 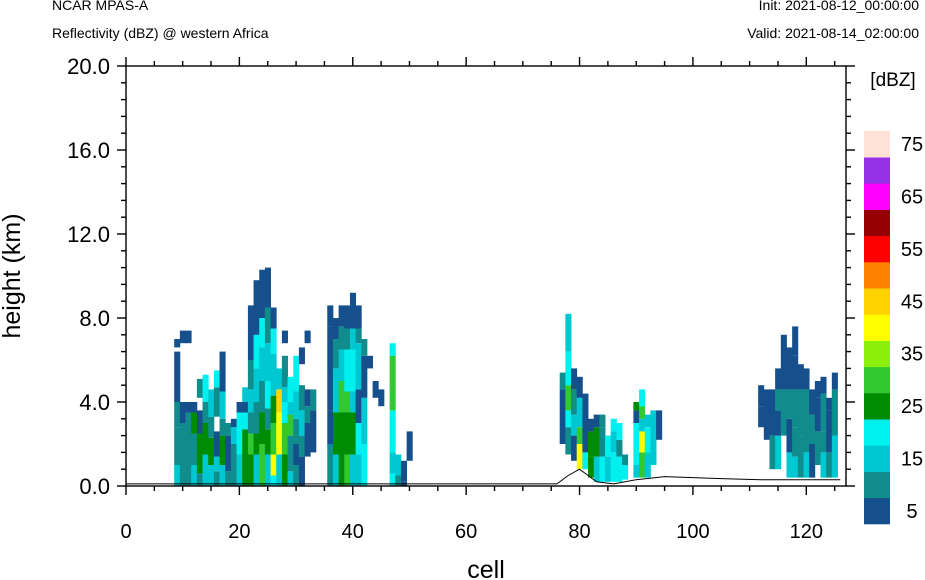 I want to click on y-tick-label: 0.0, so click(x=94, y=486).